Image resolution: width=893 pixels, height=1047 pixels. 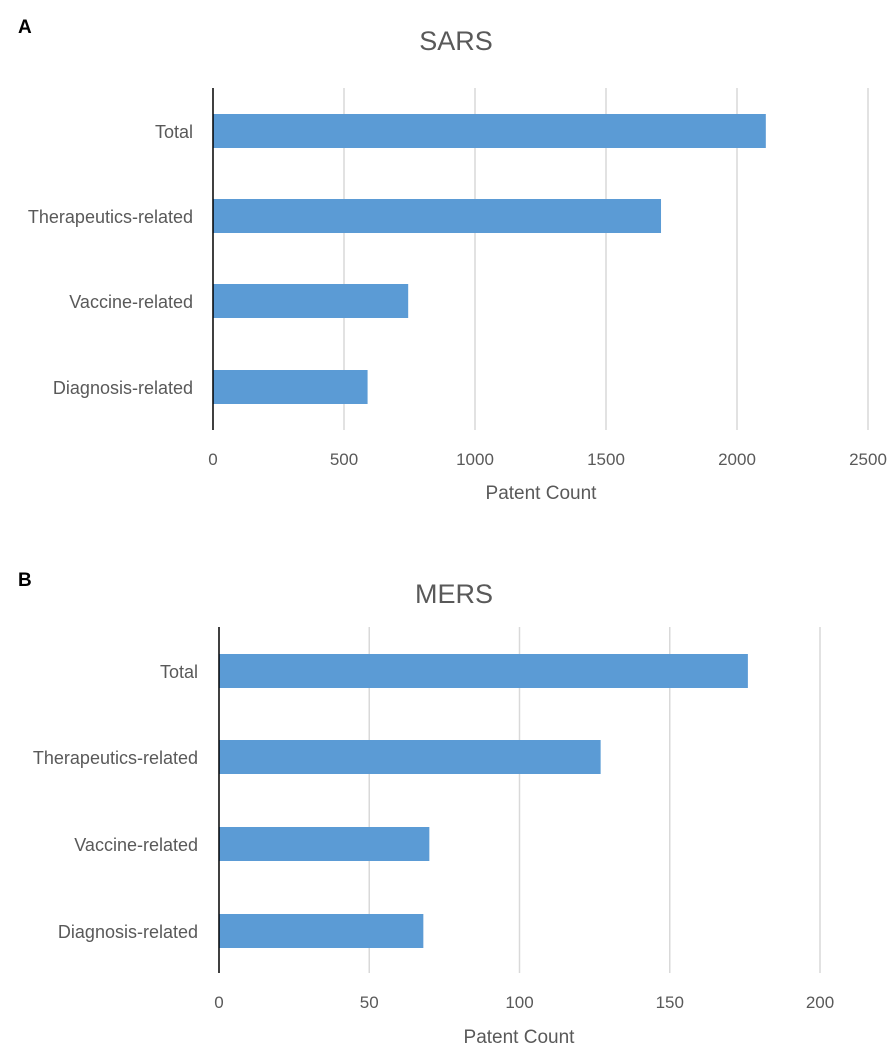 What do you see at coordinates (475, 459) in the screenshot?
I see `sars-x-tick-label: 1000` at bounding box center [475, 459].